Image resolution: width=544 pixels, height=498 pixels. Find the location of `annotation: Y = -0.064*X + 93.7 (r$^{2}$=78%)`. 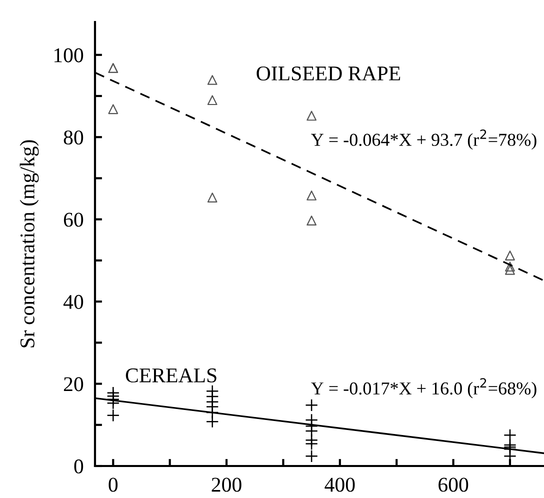

annotation: Y = -0.064*X + 93.7 (r$^{2}$=78%) is located at coordinates (423, 139).